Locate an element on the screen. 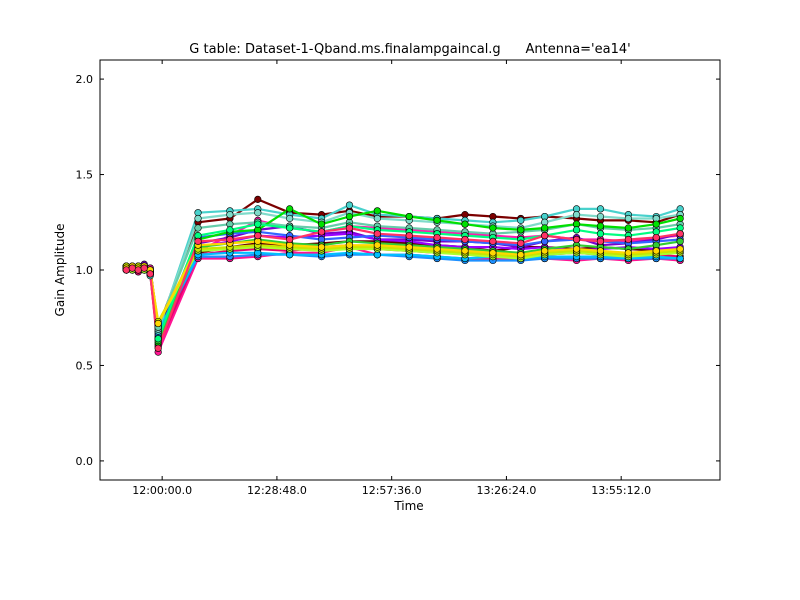  x-tick-label: 12:57:36.0 is located at coordinates (392, 490).